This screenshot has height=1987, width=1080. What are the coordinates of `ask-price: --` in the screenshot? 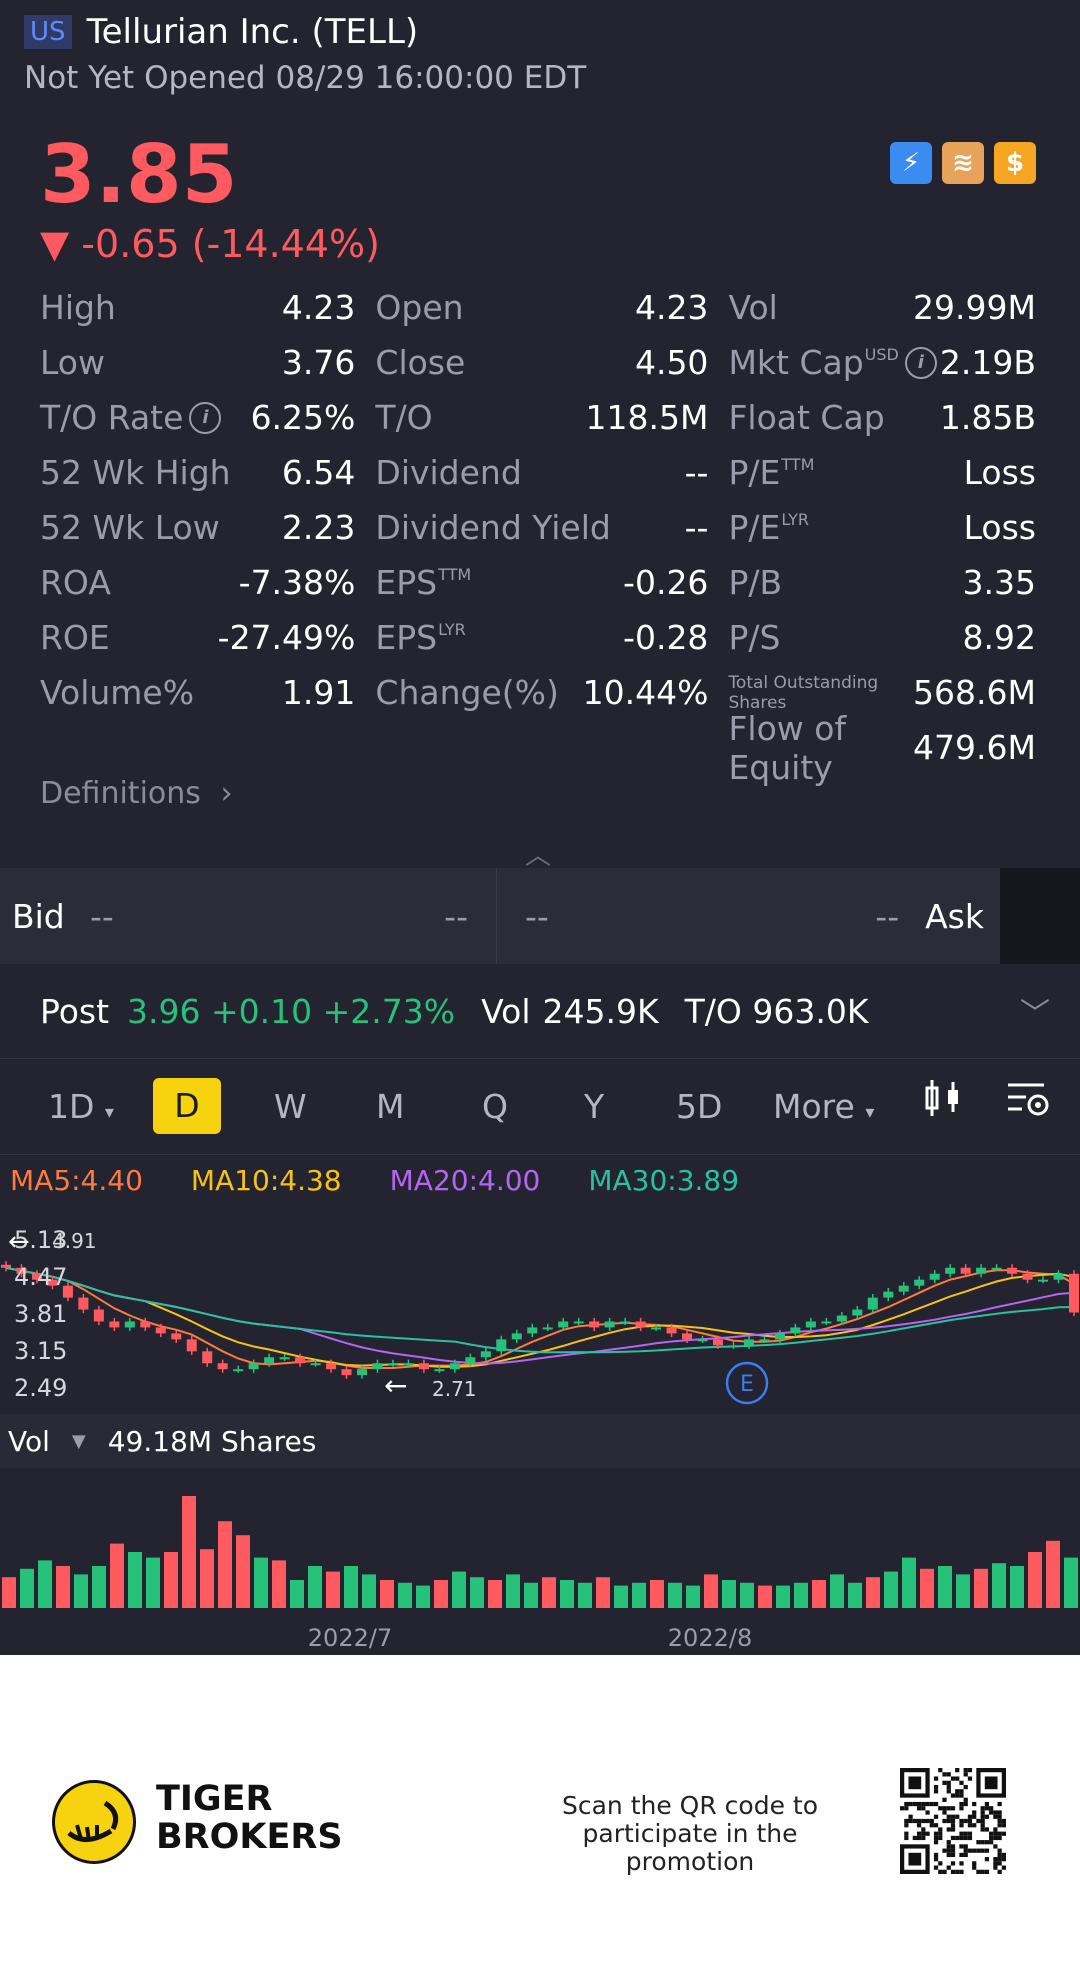 It's located at (537, 916).